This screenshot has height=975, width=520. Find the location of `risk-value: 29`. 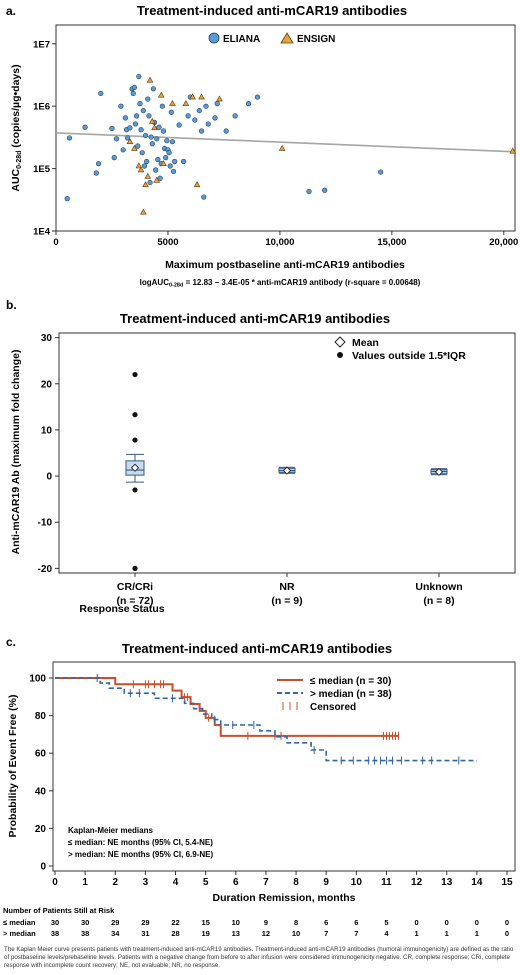

risk-value: 29 is located at coordinates (115, 922).